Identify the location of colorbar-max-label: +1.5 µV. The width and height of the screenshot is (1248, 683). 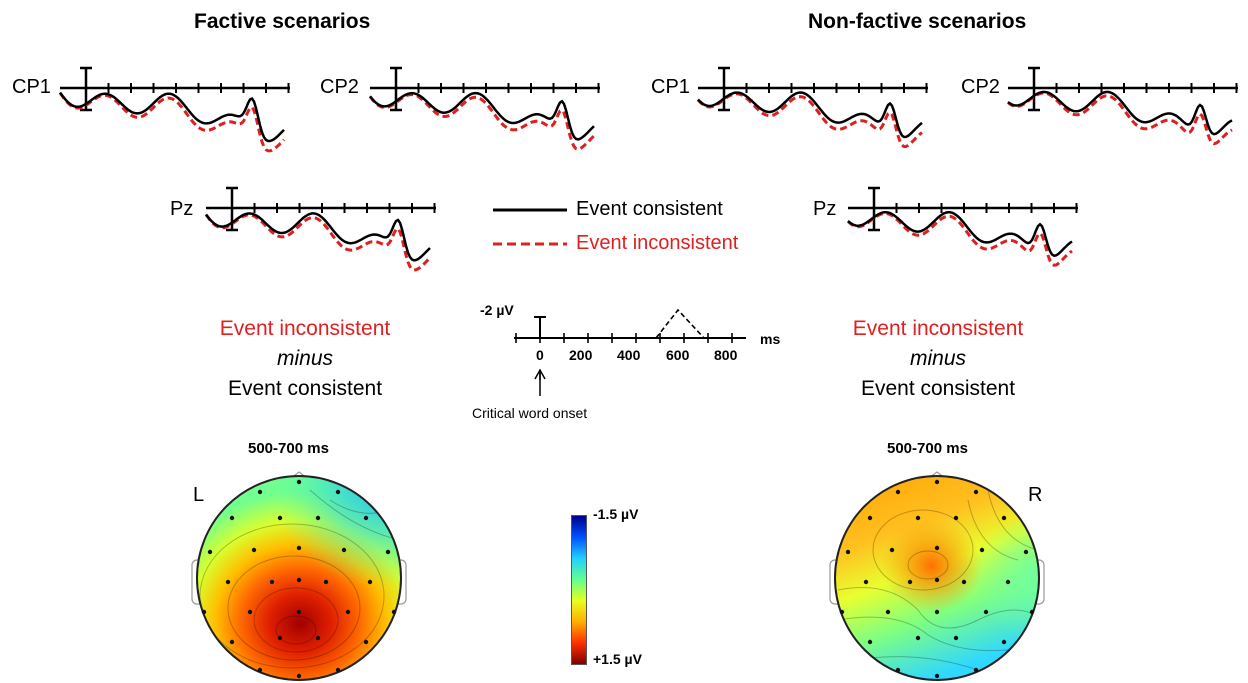
(617, 659).